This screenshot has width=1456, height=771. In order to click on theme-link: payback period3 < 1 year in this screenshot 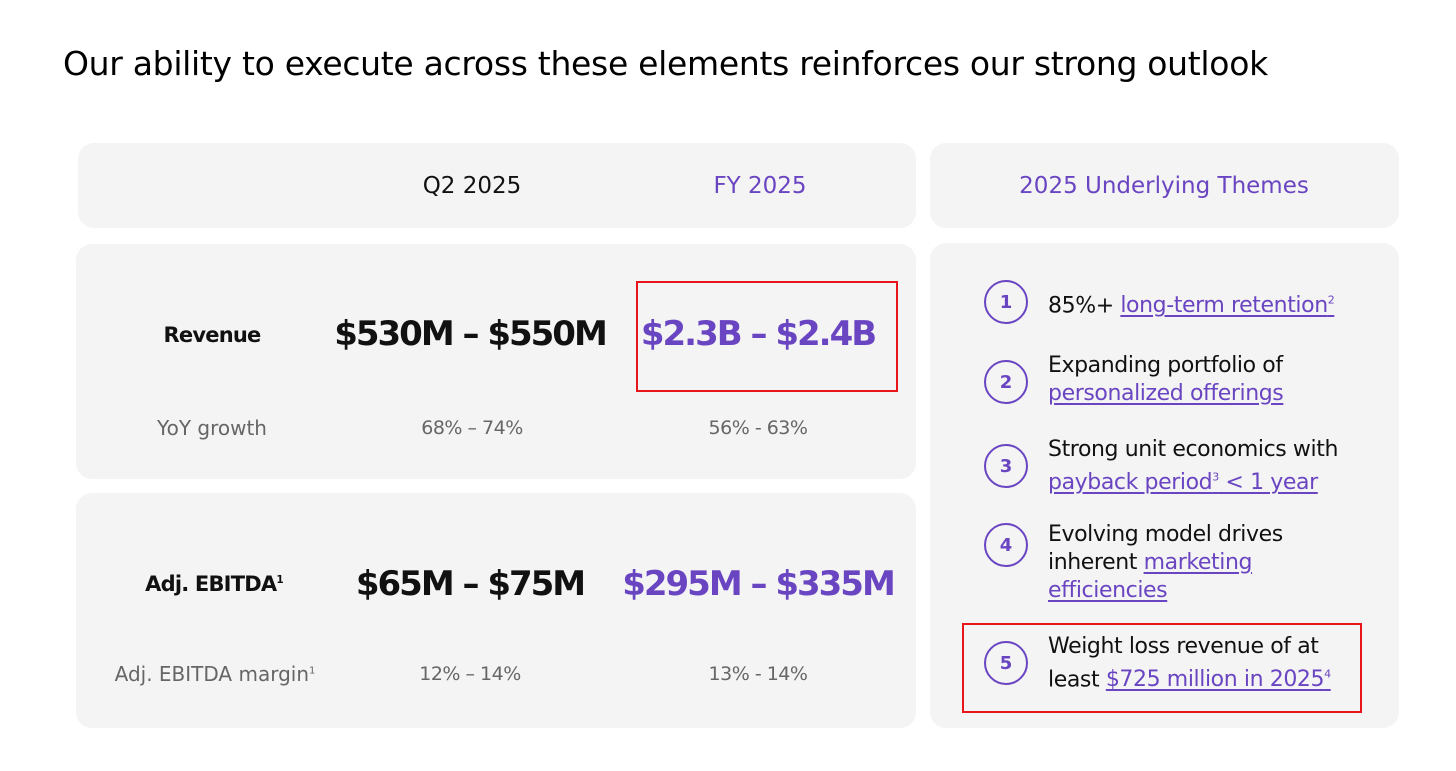, I will do `click(1183, 482)`.